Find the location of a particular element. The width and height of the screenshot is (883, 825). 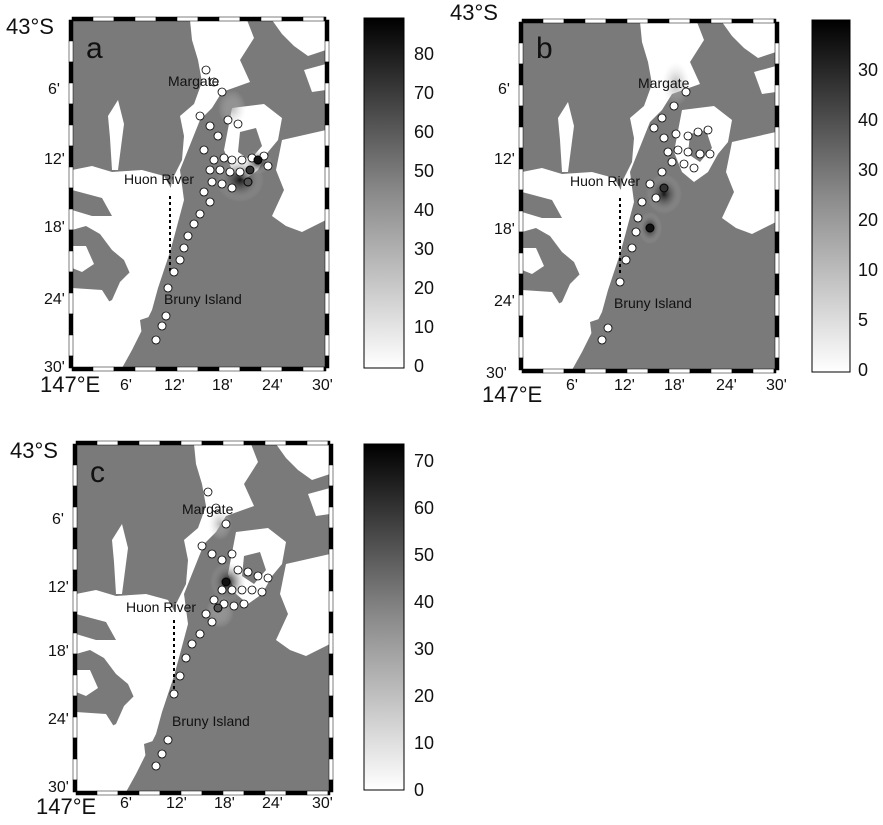

colorbar-tick: 40 is located at coordinates (424, 602).